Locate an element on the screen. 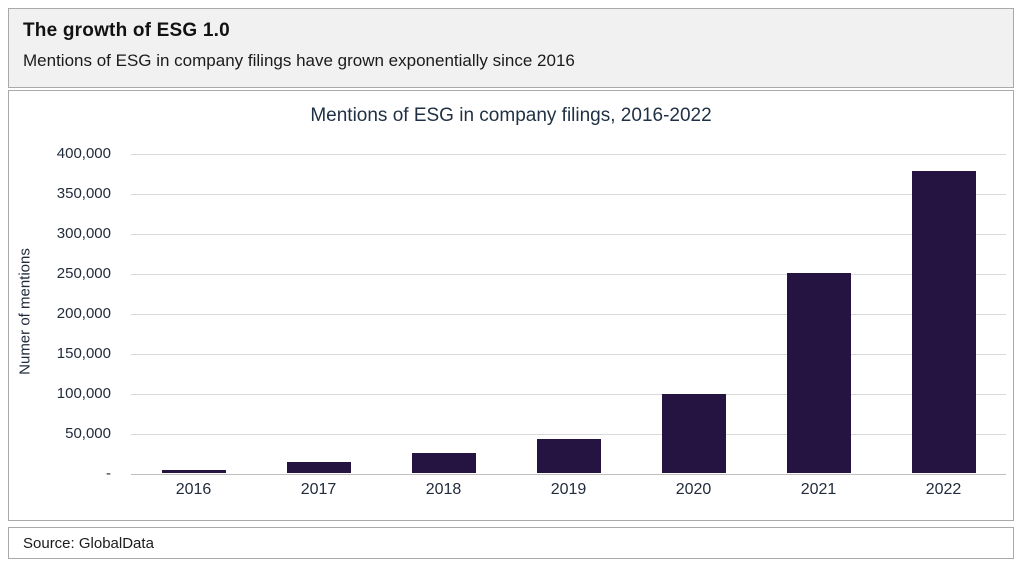 This screenshot has width=1024, height=566. footer: Source: GlobalData is located at coordinates (511, 543).